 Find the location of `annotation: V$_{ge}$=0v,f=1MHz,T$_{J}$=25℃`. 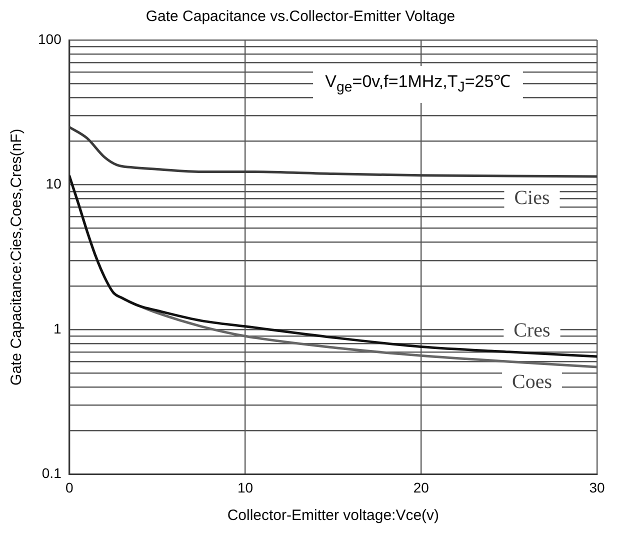

annotation: V$_{ge}$=0v,f=1MHz,T$_{J}$=25℃ is located at coordinates (418, 85).